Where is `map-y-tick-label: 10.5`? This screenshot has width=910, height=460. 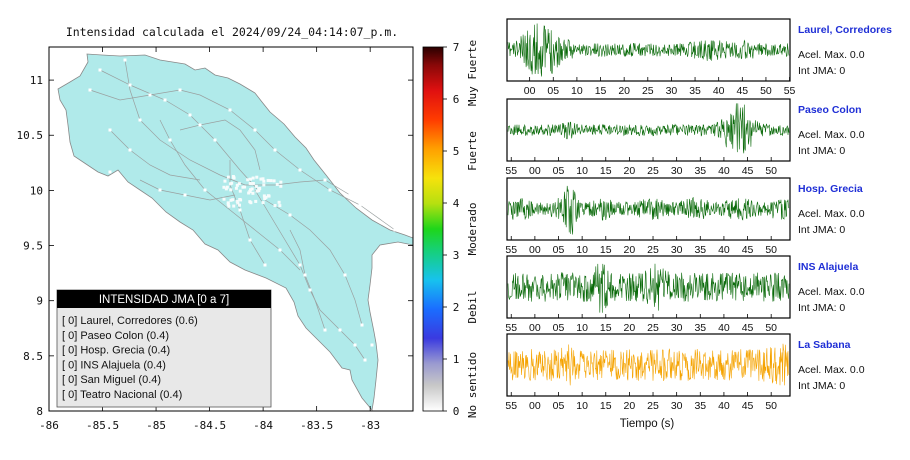 map-y-tick-label: 10.5 is located at coordinates (30, 135).